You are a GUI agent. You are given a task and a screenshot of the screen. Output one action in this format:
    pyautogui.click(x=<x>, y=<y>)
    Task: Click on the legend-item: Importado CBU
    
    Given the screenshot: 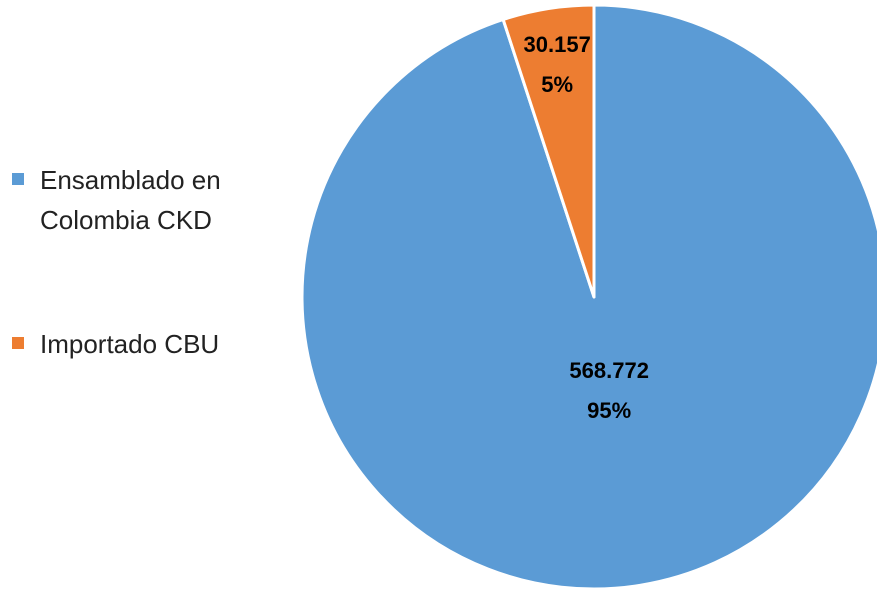 What is the action you would take?
    pyautogui.click(x=147, y=344)
    